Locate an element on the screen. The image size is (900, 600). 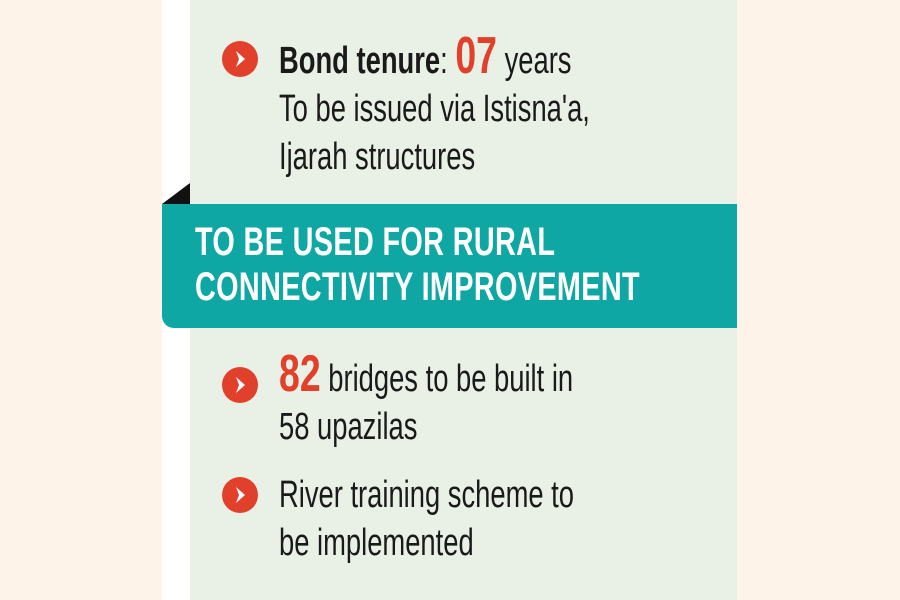
banner-fold is located at coordinates (176, 193).